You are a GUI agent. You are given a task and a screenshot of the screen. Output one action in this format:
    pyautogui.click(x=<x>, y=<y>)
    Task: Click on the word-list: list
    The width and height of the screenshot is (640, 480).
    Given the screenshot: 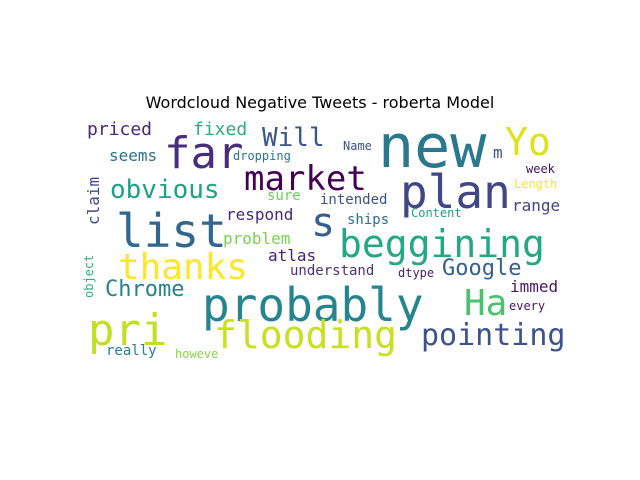 What is the action you would take?
    pyautogui.click(x=171, y=231)
    